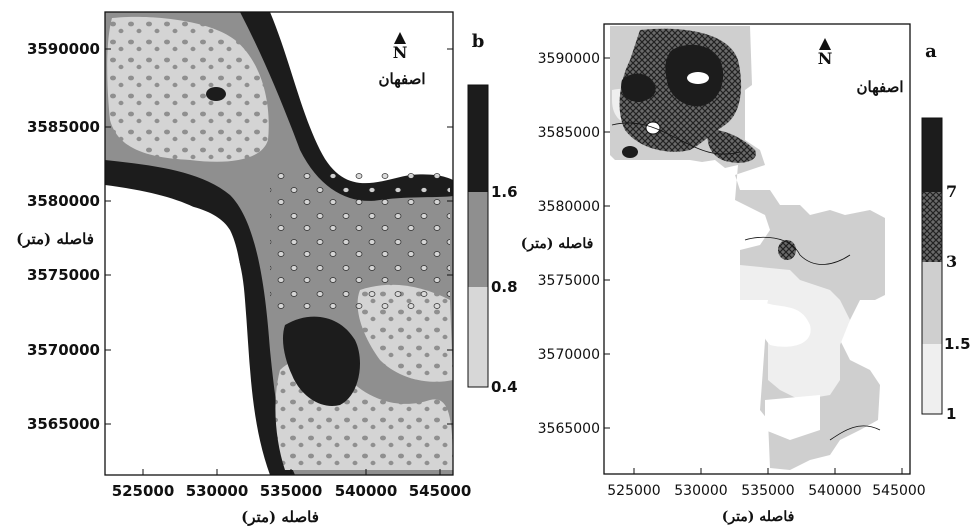  Describe the element at coordinates (504, 287) in the screenshot. I see `panel-b-legend-label: 0.8` at that location.